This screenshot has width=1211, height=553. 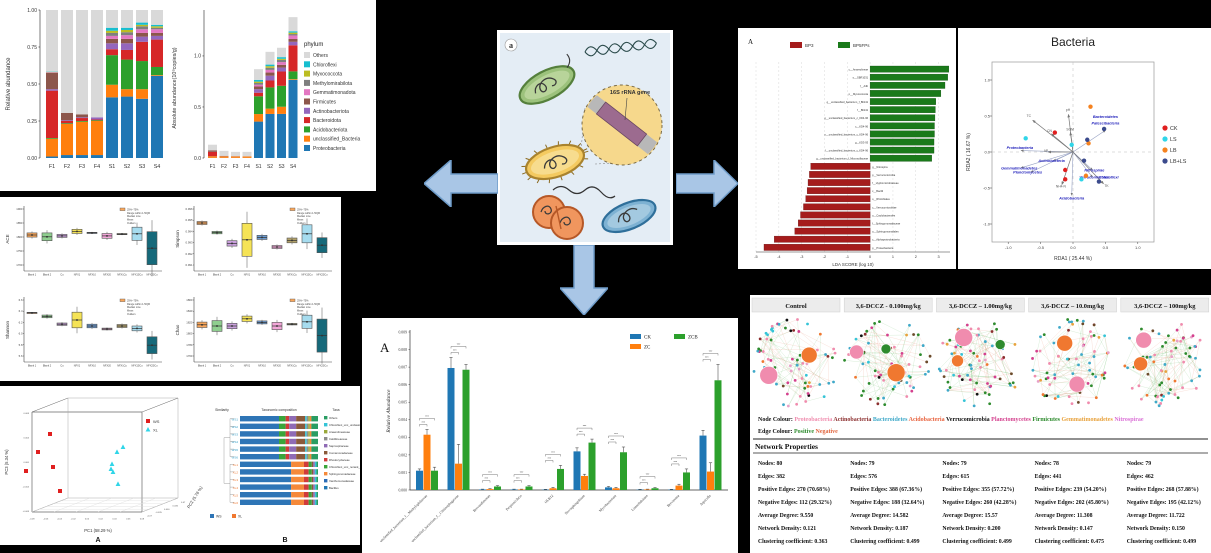 I want to click on chart-title: Bacteria, so click(x=1073, y=42).